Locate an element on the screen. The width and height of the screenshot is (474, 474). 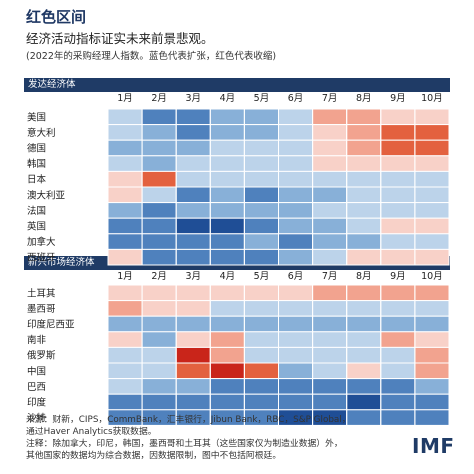
chart-title: 红色区间 is located at coordinates (56, 17).